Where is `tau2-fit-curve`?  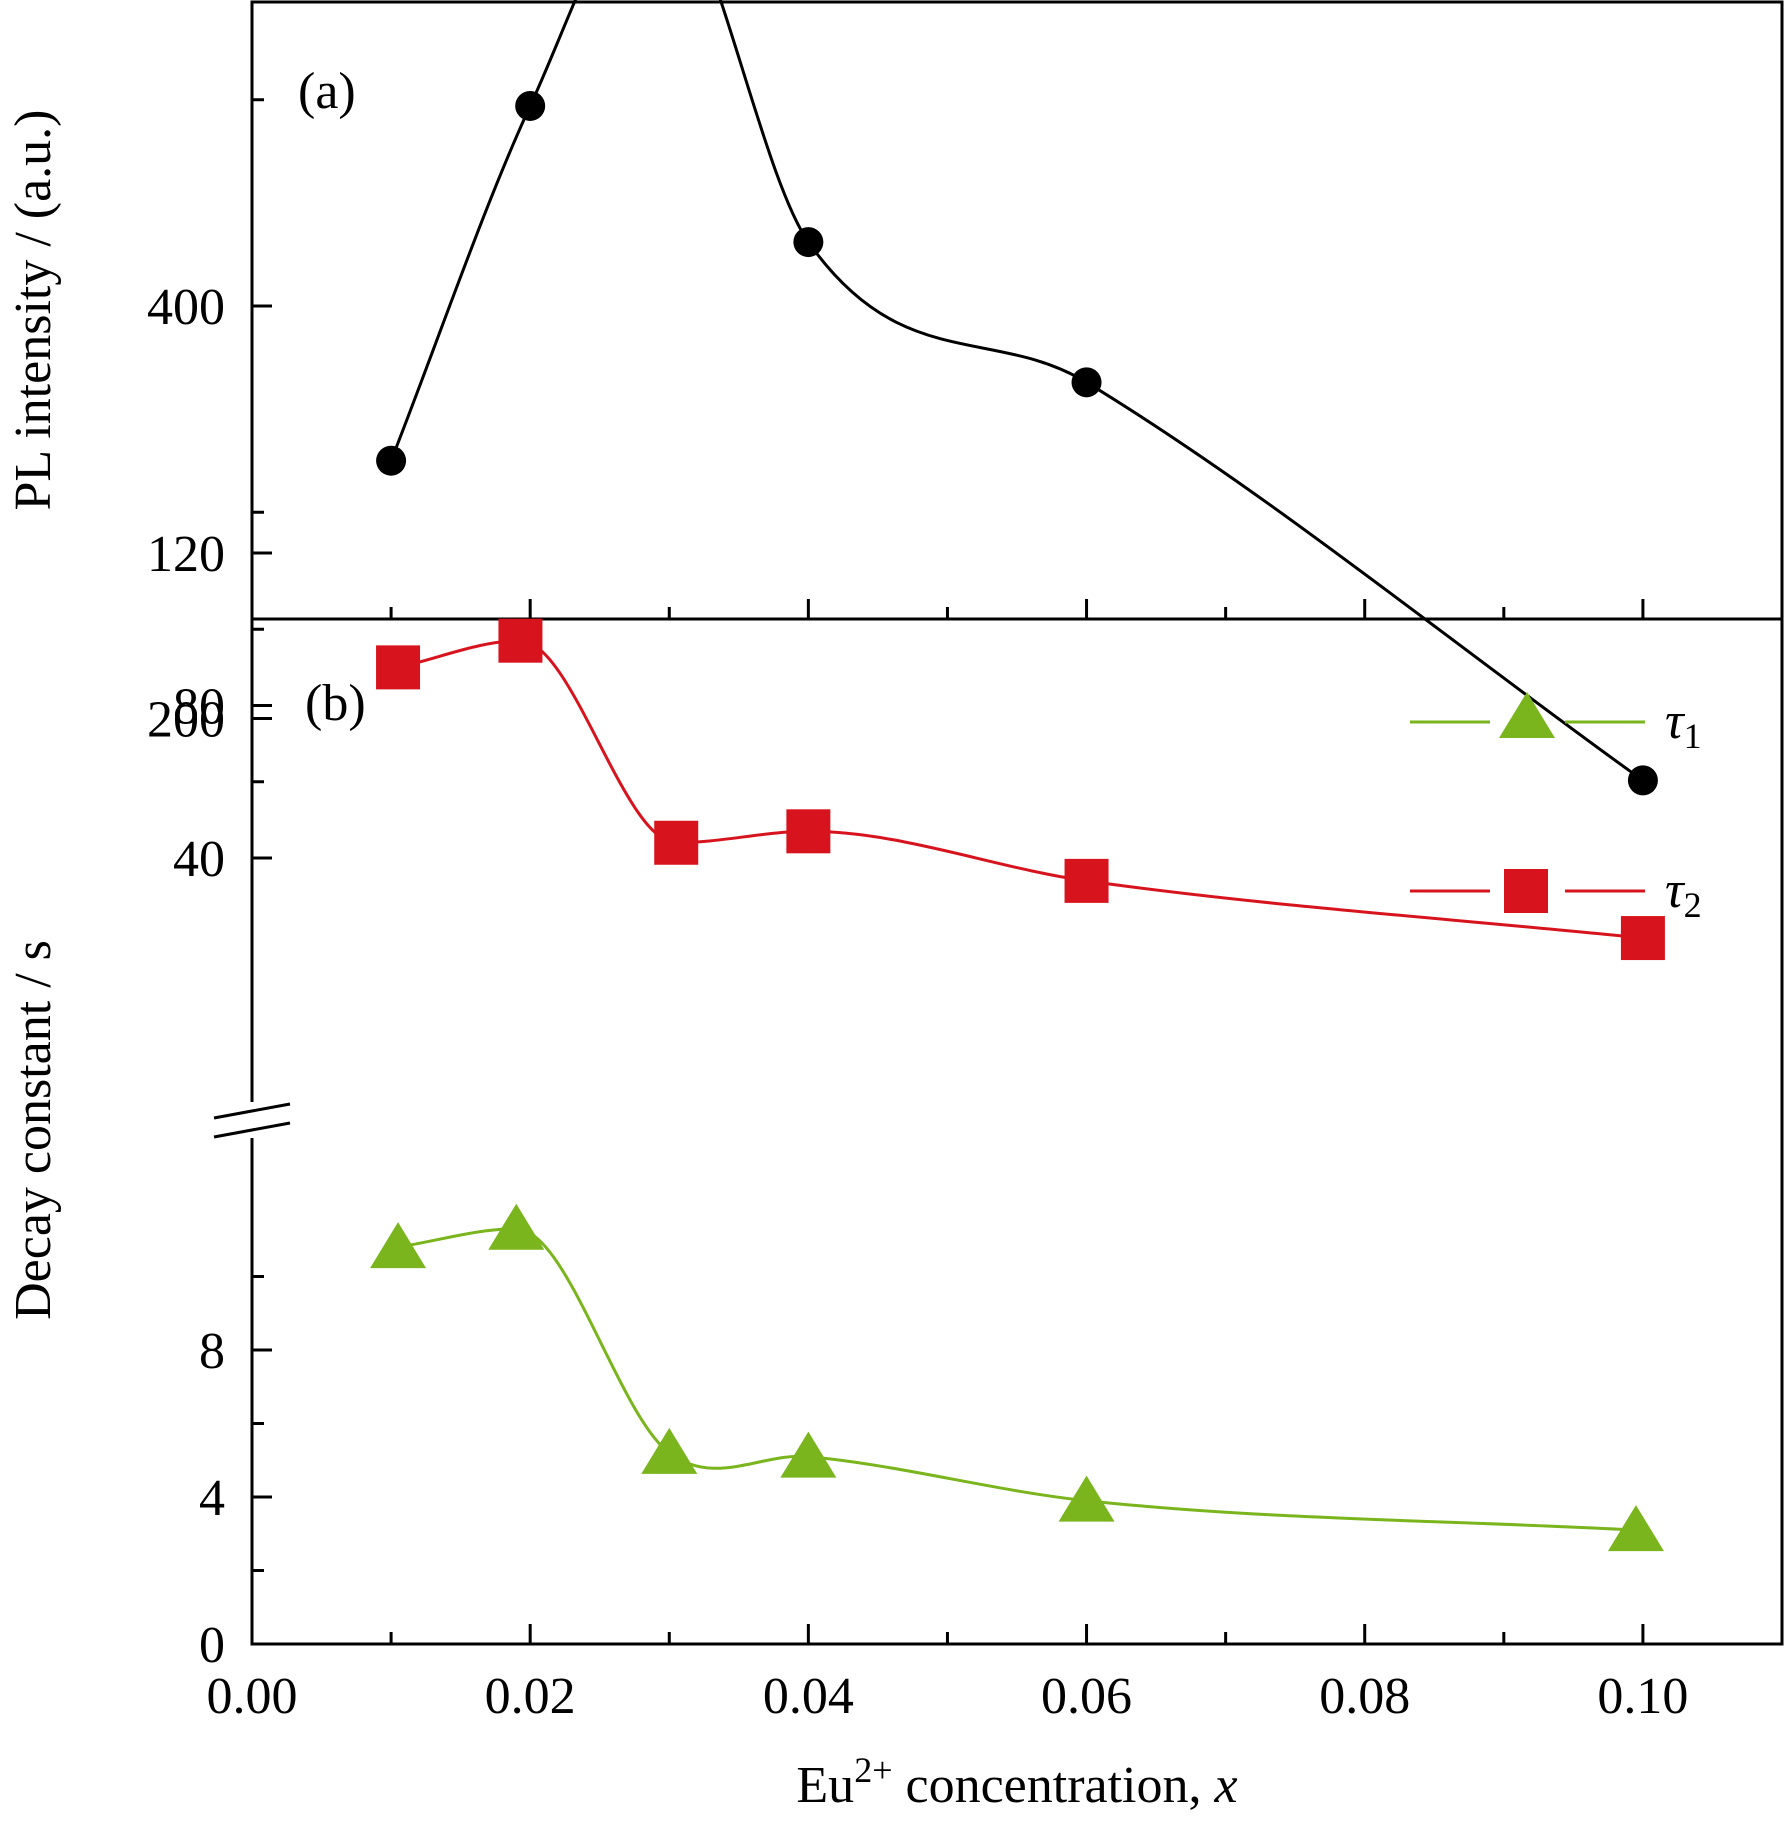
tau2-fit-curve is located at coordinates (1020, 789).